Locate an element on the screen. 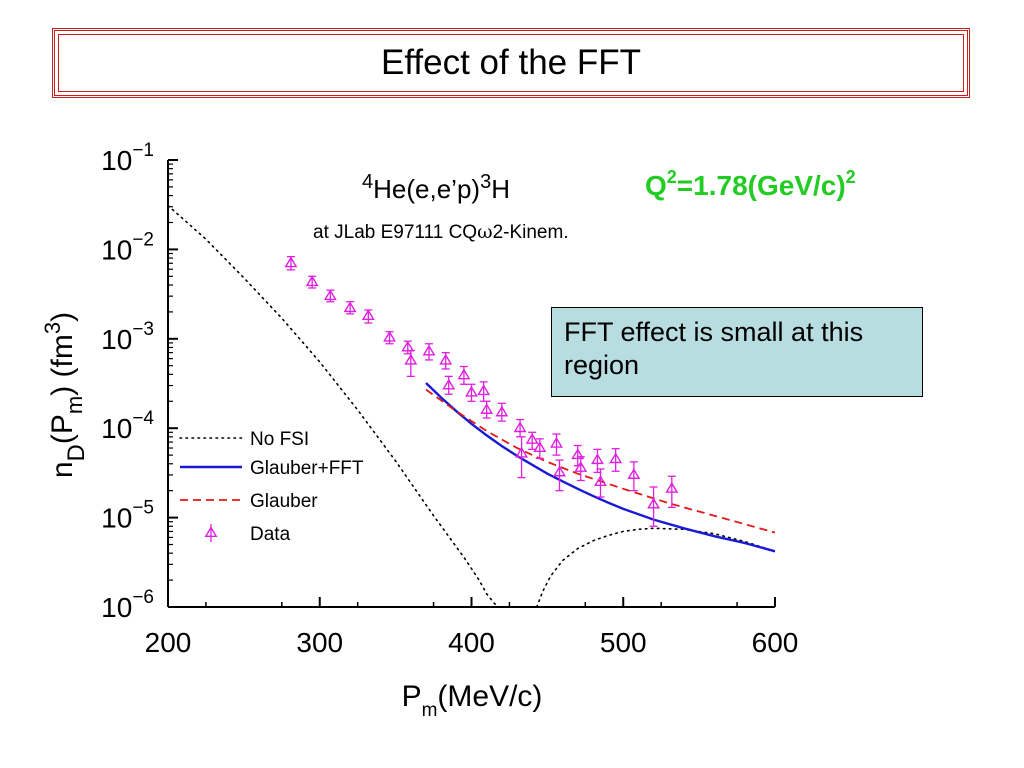 This screenshot has width=1024, height=768. title-box: Effect of the FFT is located at coordinates (511, 63).